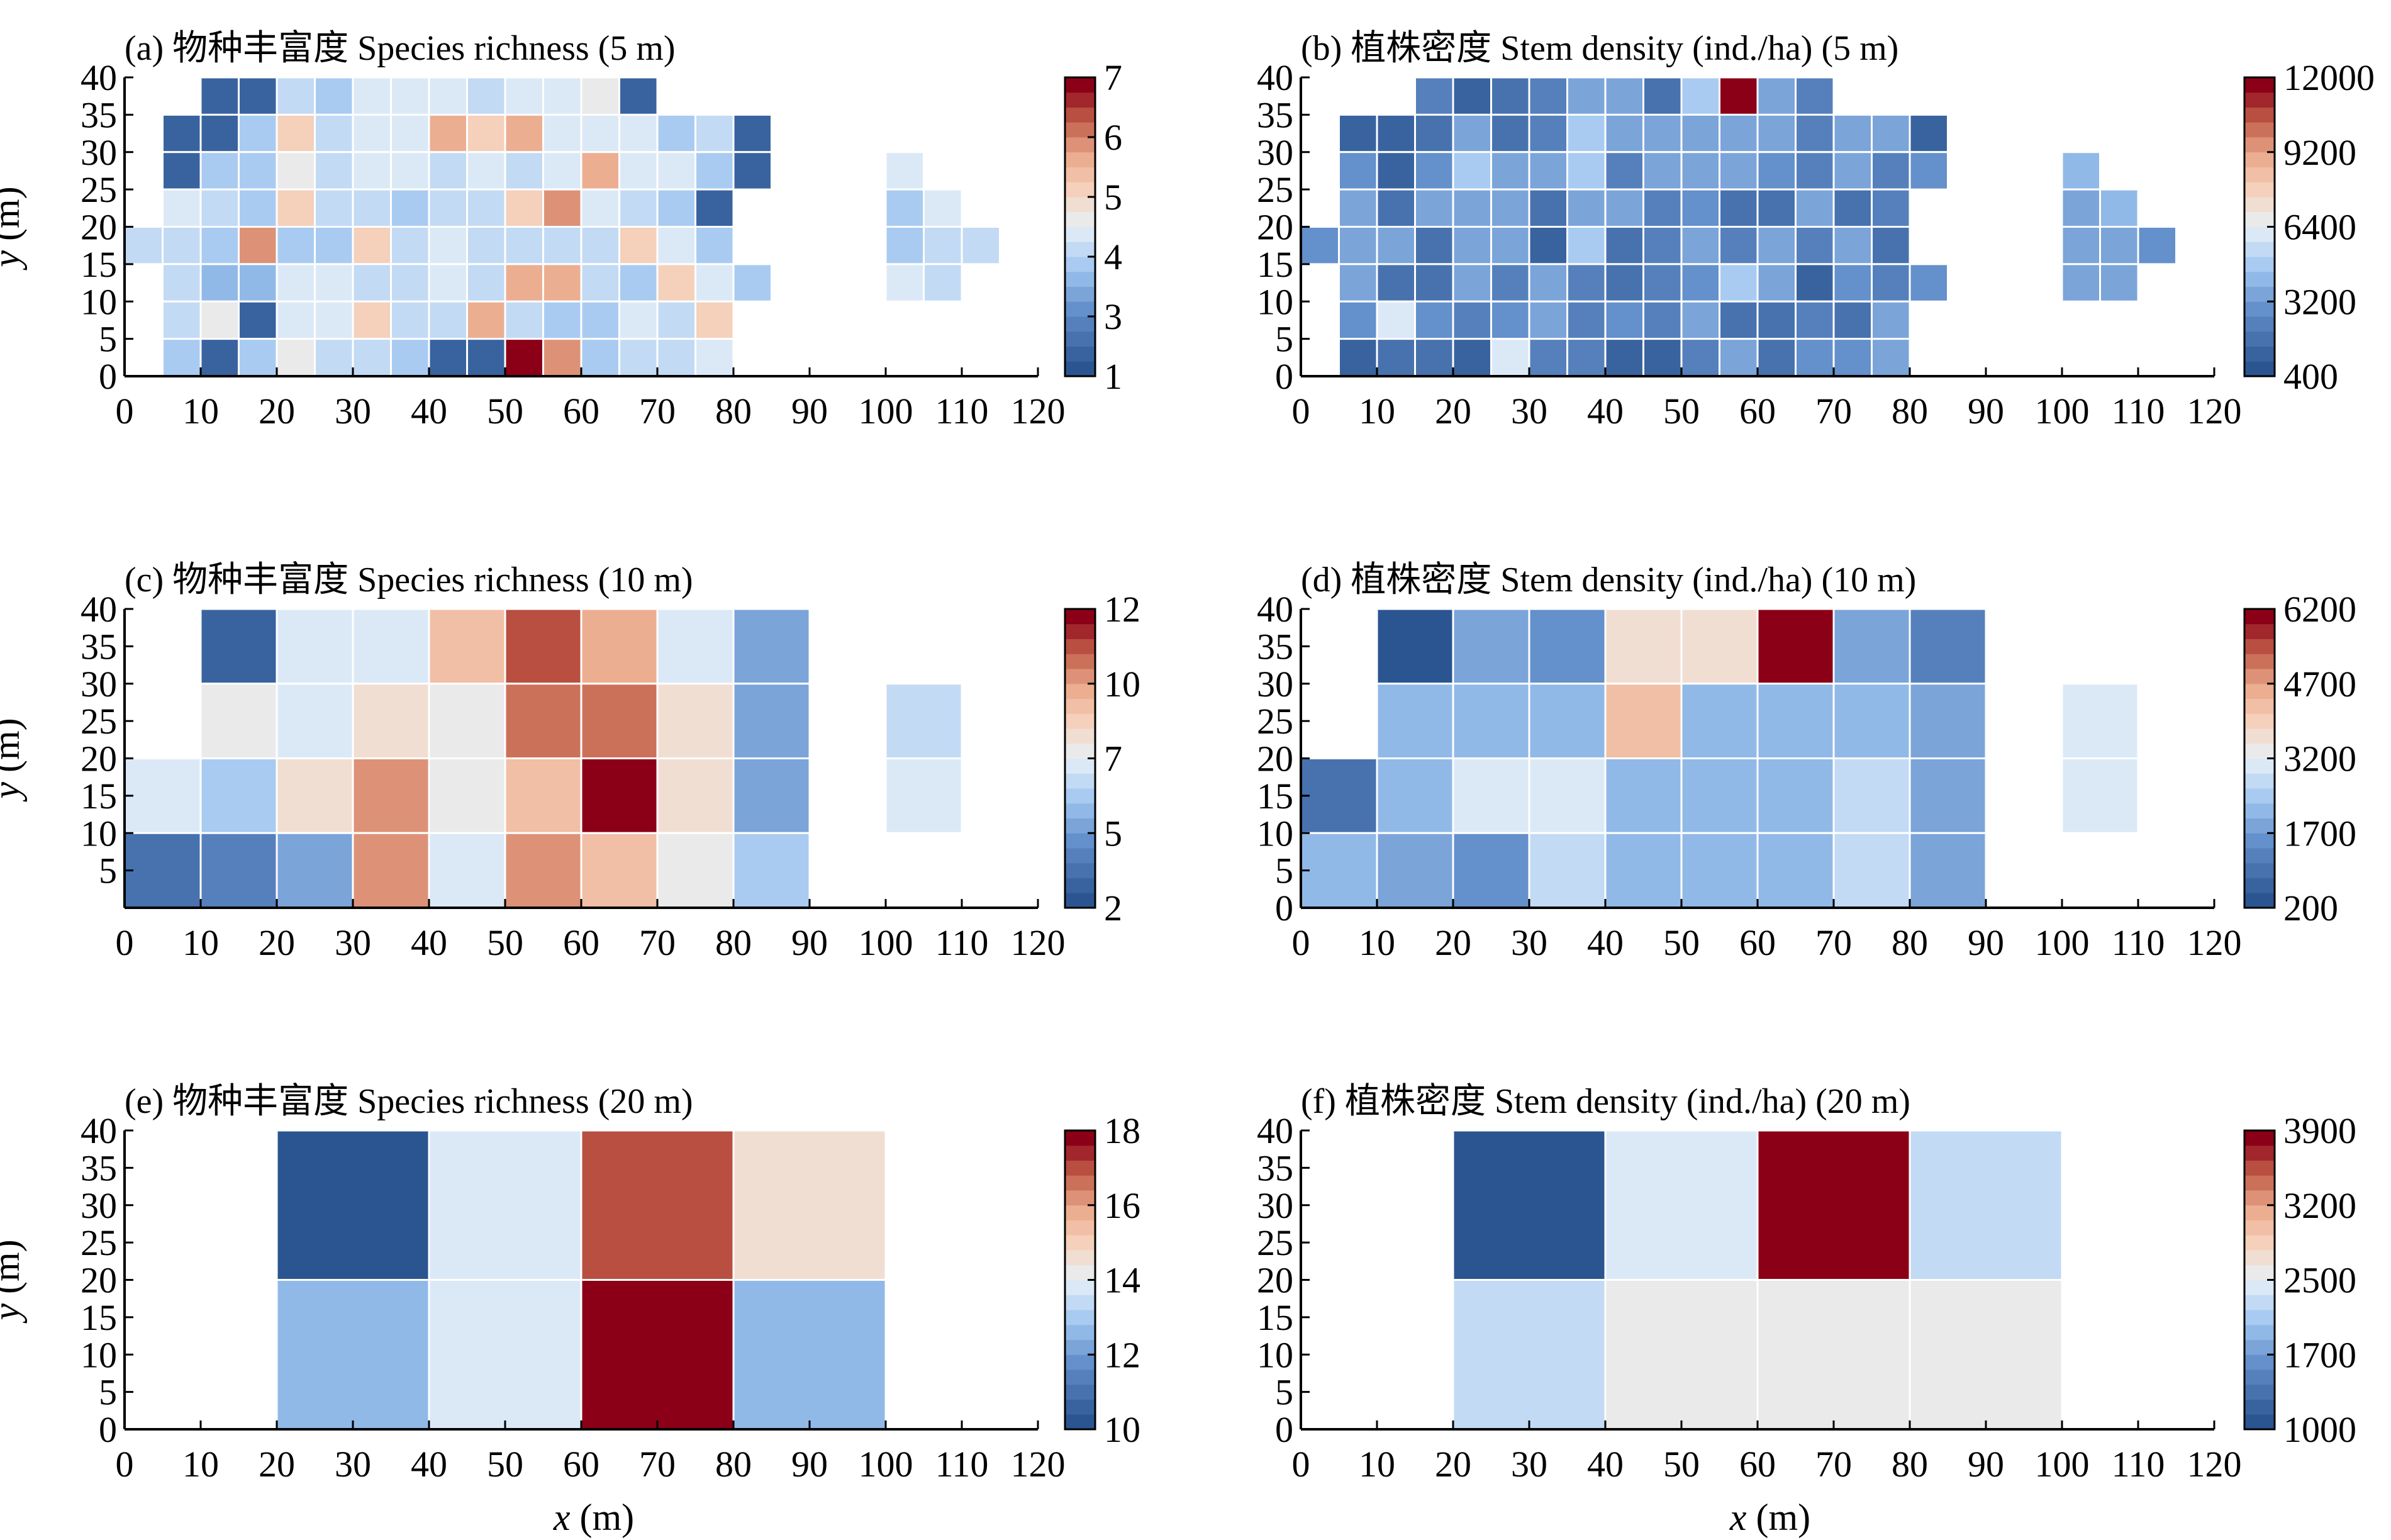  What do you see at coordinates (1080, 226) in the screenshot?
I see `colorbar-frame` at bounding box center [1080, 226].